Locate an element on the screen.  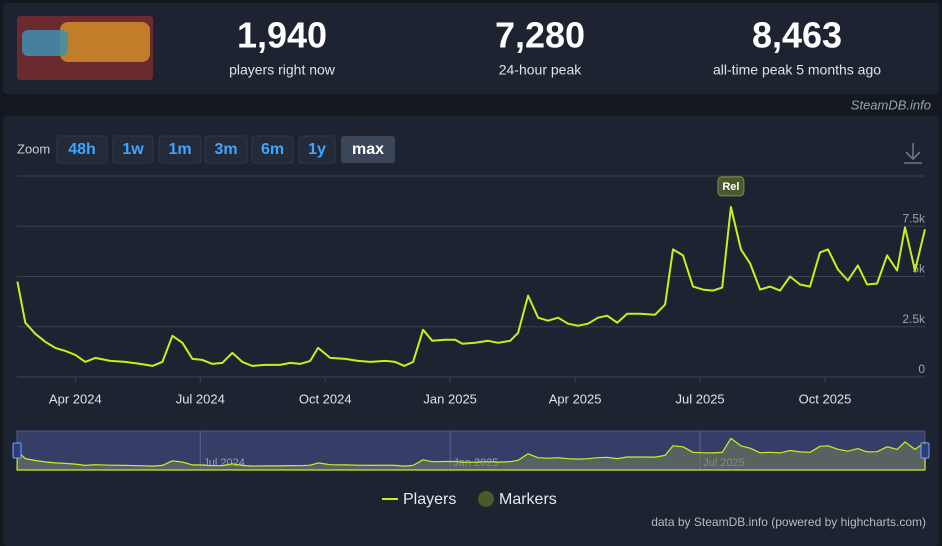
zoom-button: 48h is located at coordinates (82, 149).